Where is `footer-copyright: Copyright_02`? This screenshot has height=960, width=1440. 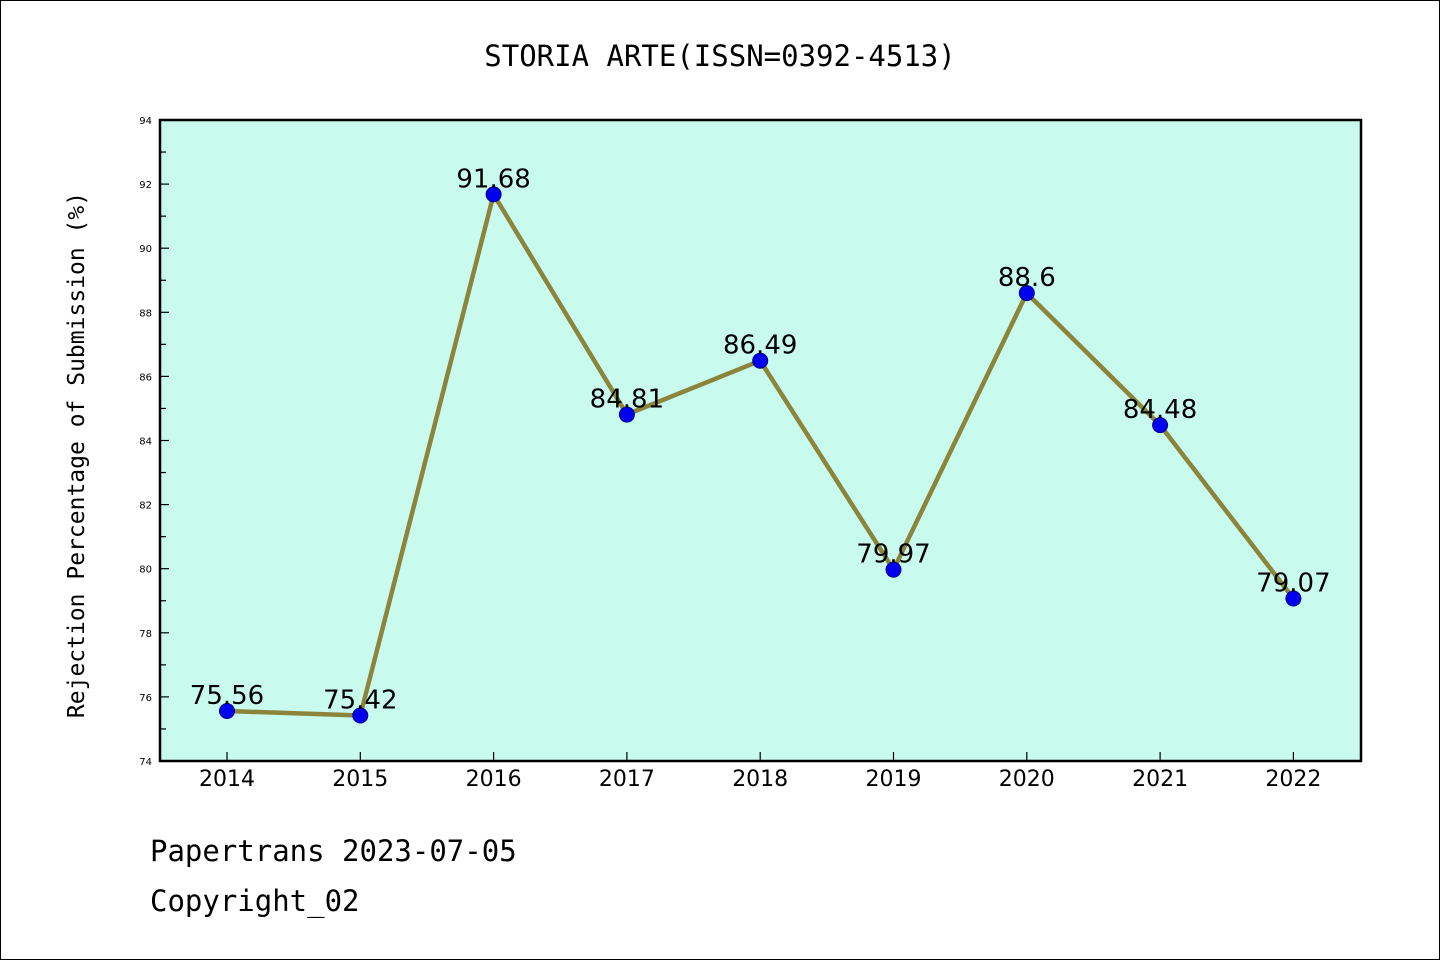 footer-copyright: Copyright_02 is located at coordinates (255, 901).